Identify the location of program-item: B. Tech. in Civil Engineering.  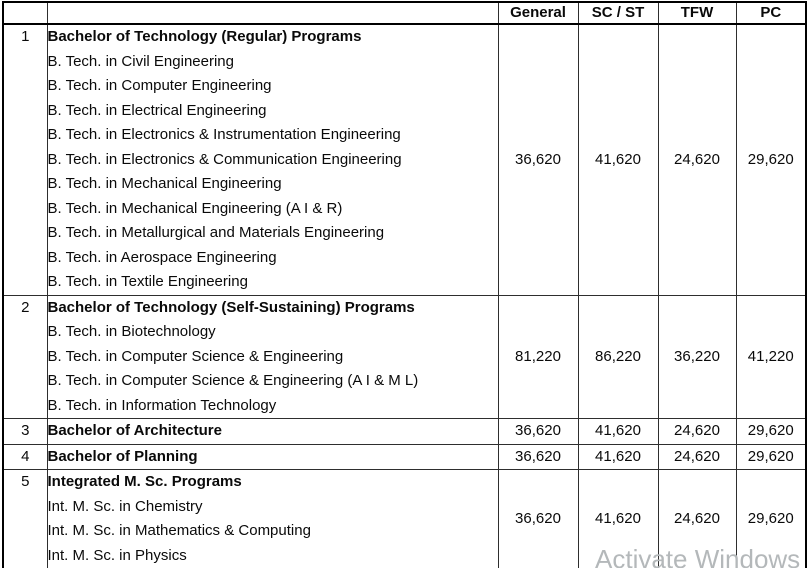
(140, 61).